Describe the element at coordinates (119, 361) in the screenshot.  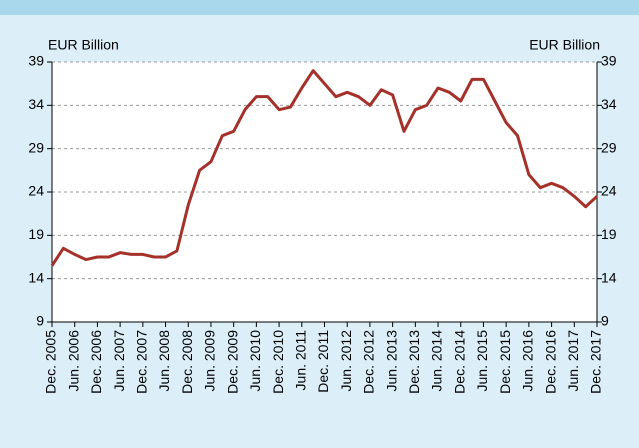
I see `x-tick-label: Jun. 2007` at that location.